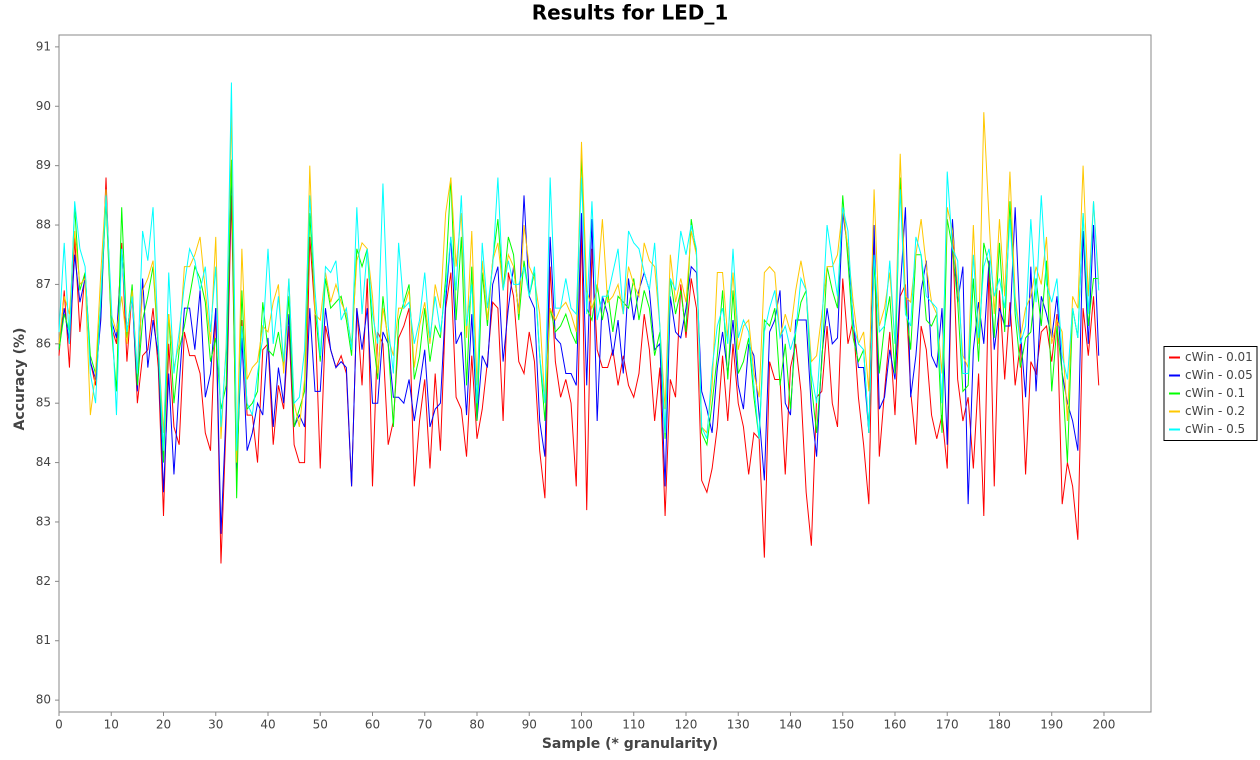 The height and width of the screenshot is (760, 1260). I want to click on x-tick-label: 110, so click(633, 725).